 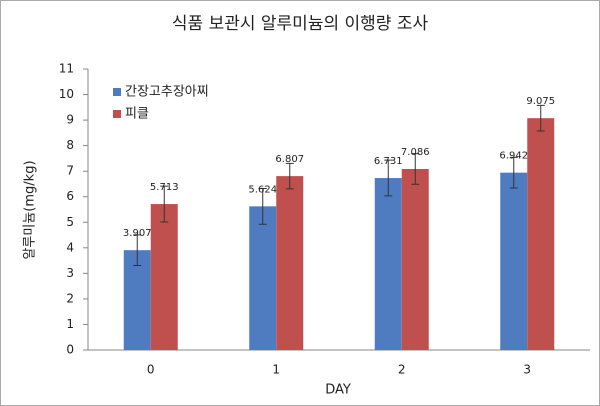 What do you see at coordinates (70, 120) in the screenshot?
I see `y-tick-label: 9` at bounding box center [70, 120].